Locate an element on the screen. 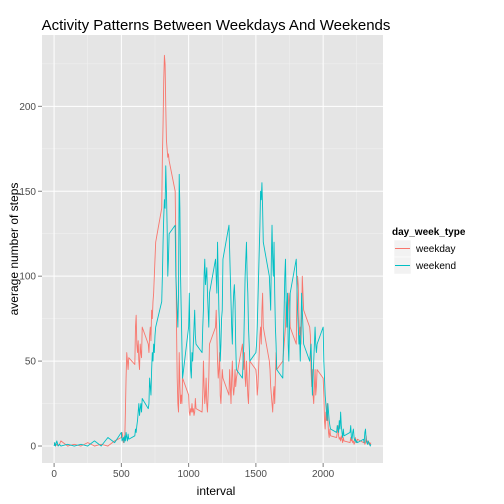  x-tick-label: 1000 is located at coordinates (188, 474).